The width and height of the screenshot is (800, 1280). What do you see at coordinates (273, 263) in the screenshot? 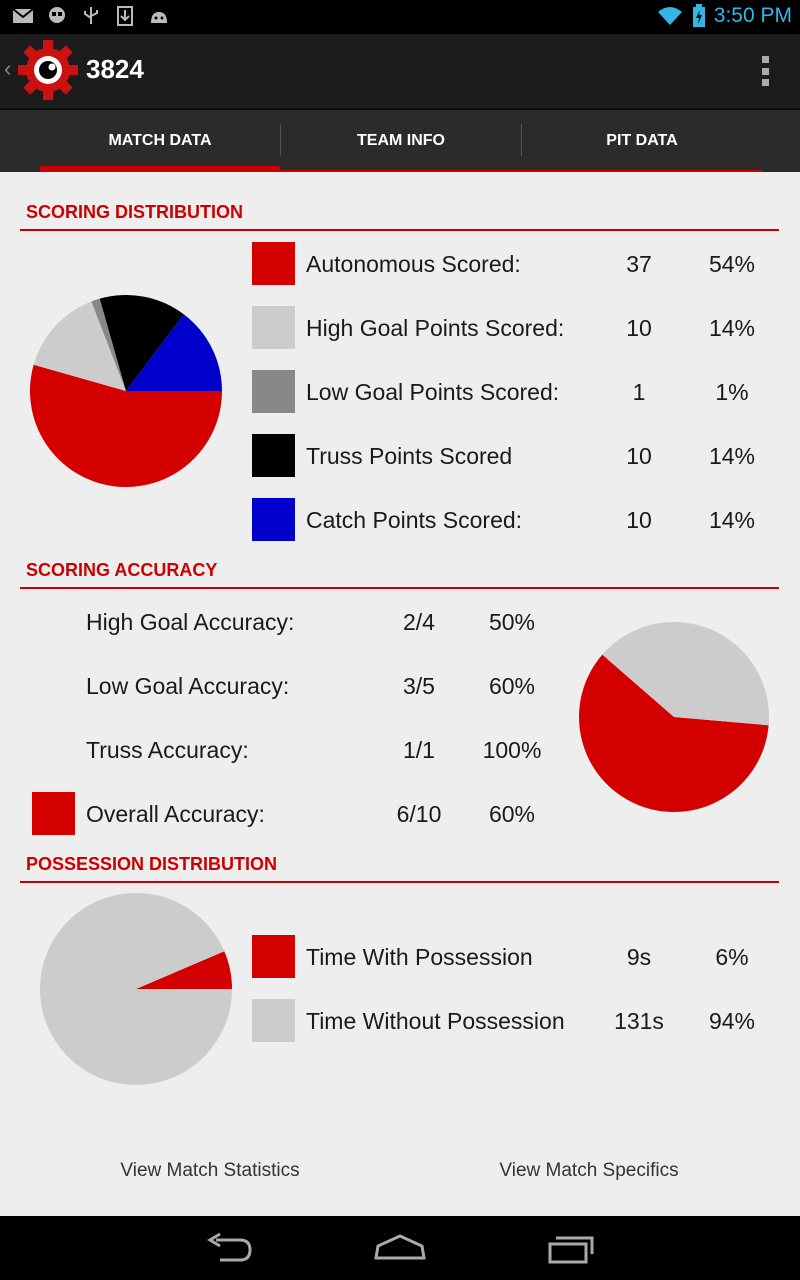
I see `legend-swatch-autonomous` at bounding box center [273, 263].